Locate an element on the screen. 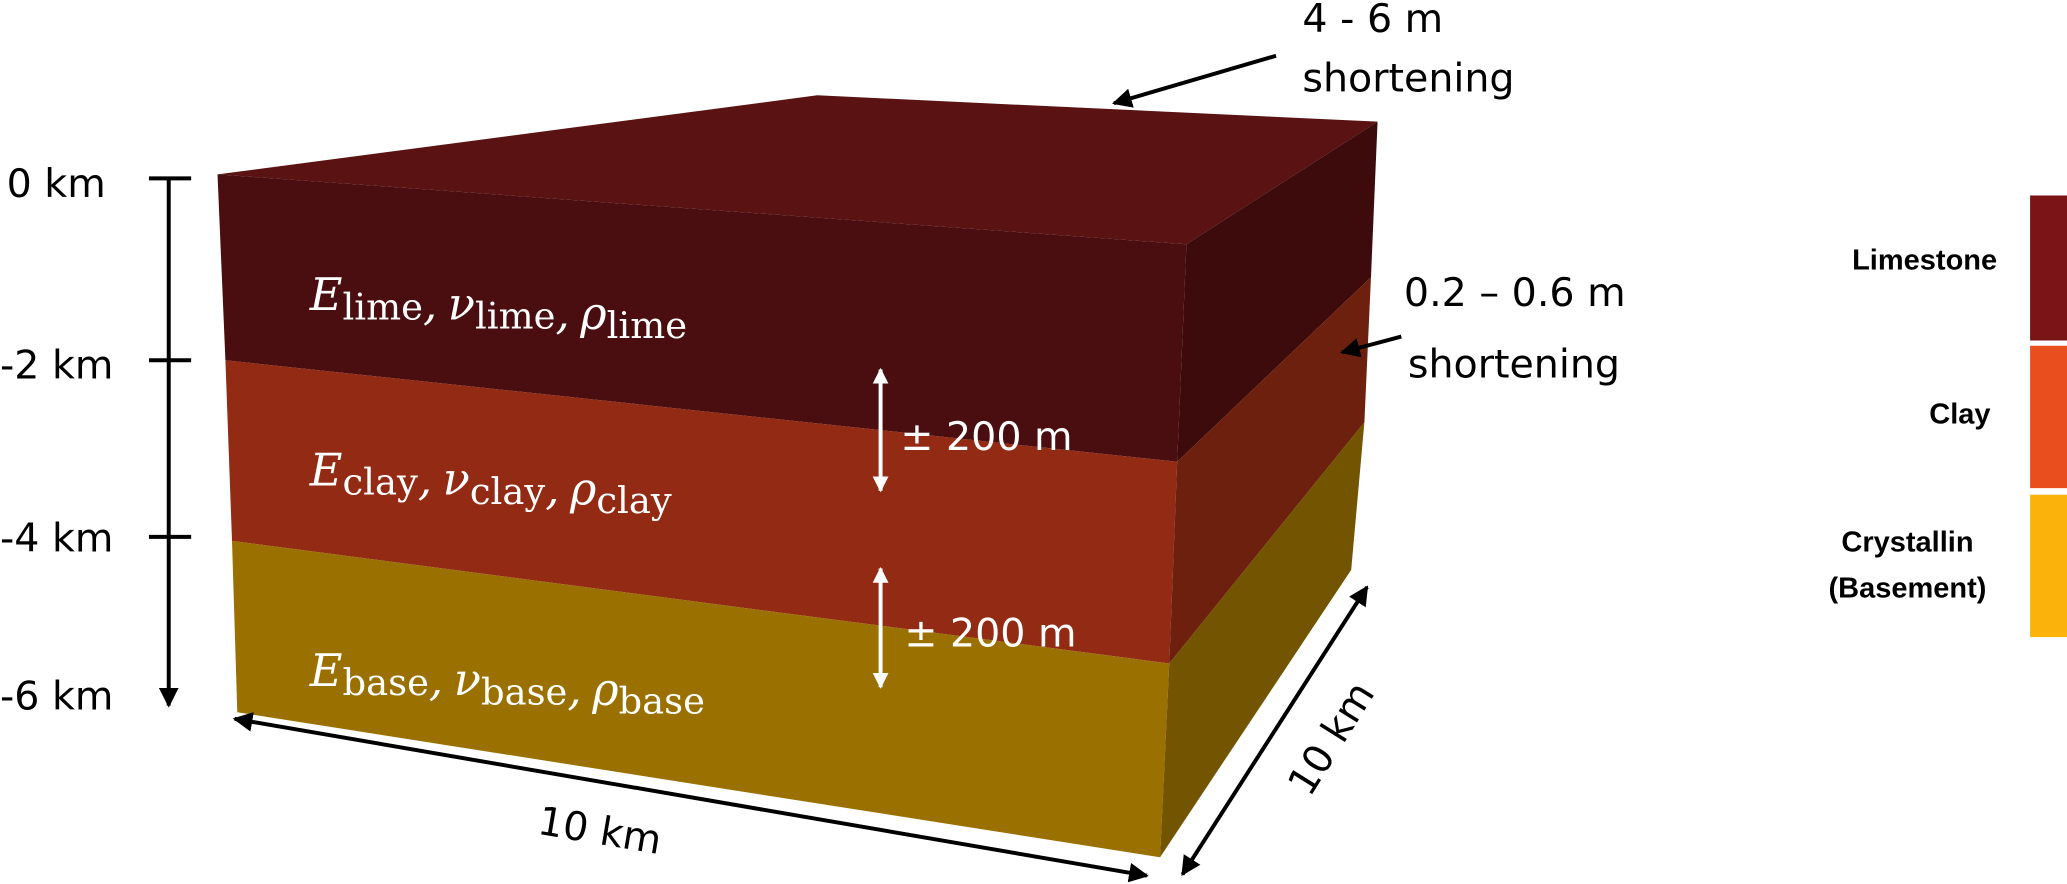 This screenshot has height=884, width=2067. width-arrow is located at coordinates (690, 797).